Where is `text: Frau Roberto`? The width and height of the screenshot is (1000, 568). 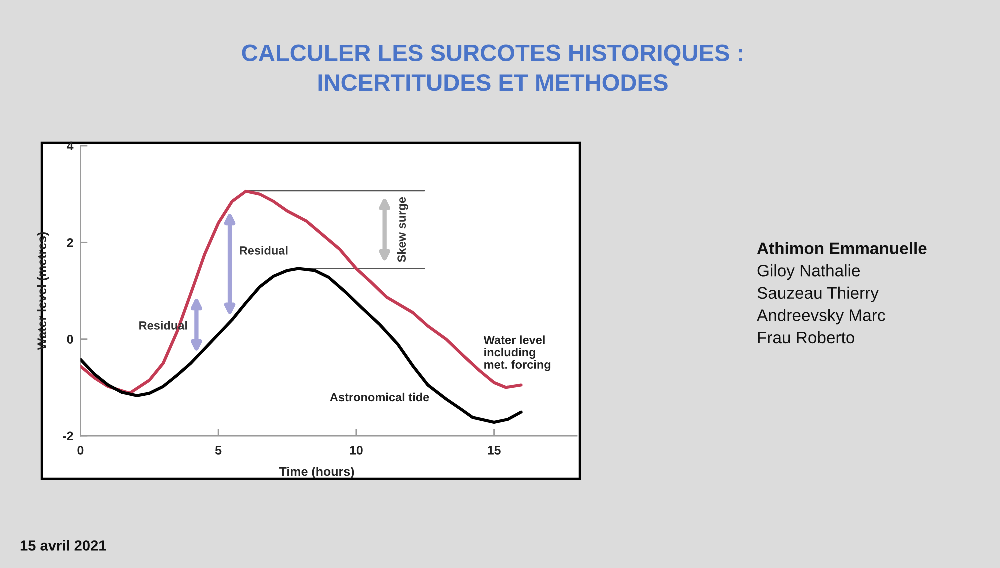
text: Frau Roberto is located at coordinates (806, 337).